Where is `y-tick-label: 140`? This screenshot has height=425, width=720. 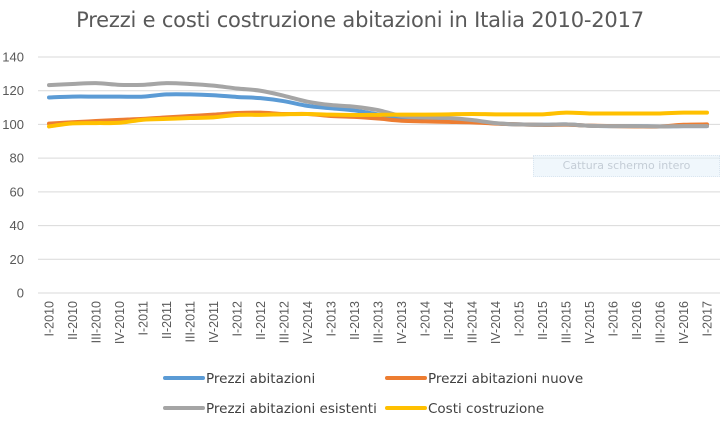
y-tick-label: 140 is located at coordinates (13, 57).